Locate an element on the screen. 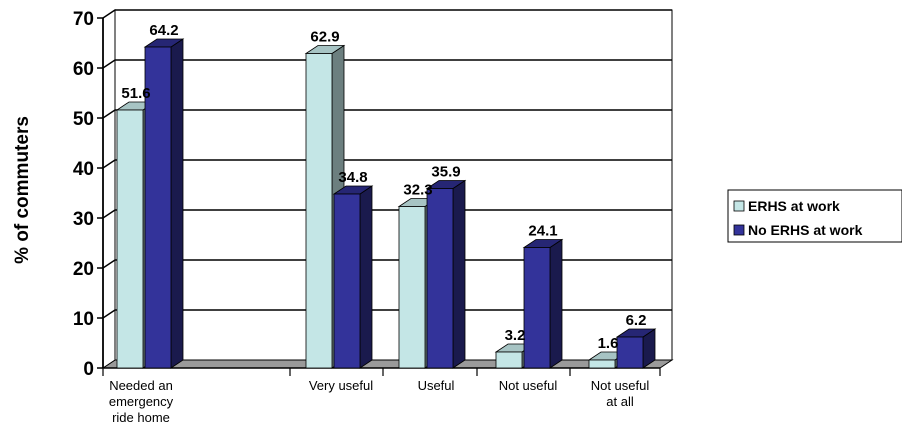 The height and width of the screenshot is (433, 902). legend: ERHS at work No ERHS at work is located at coordinates (814, 216).